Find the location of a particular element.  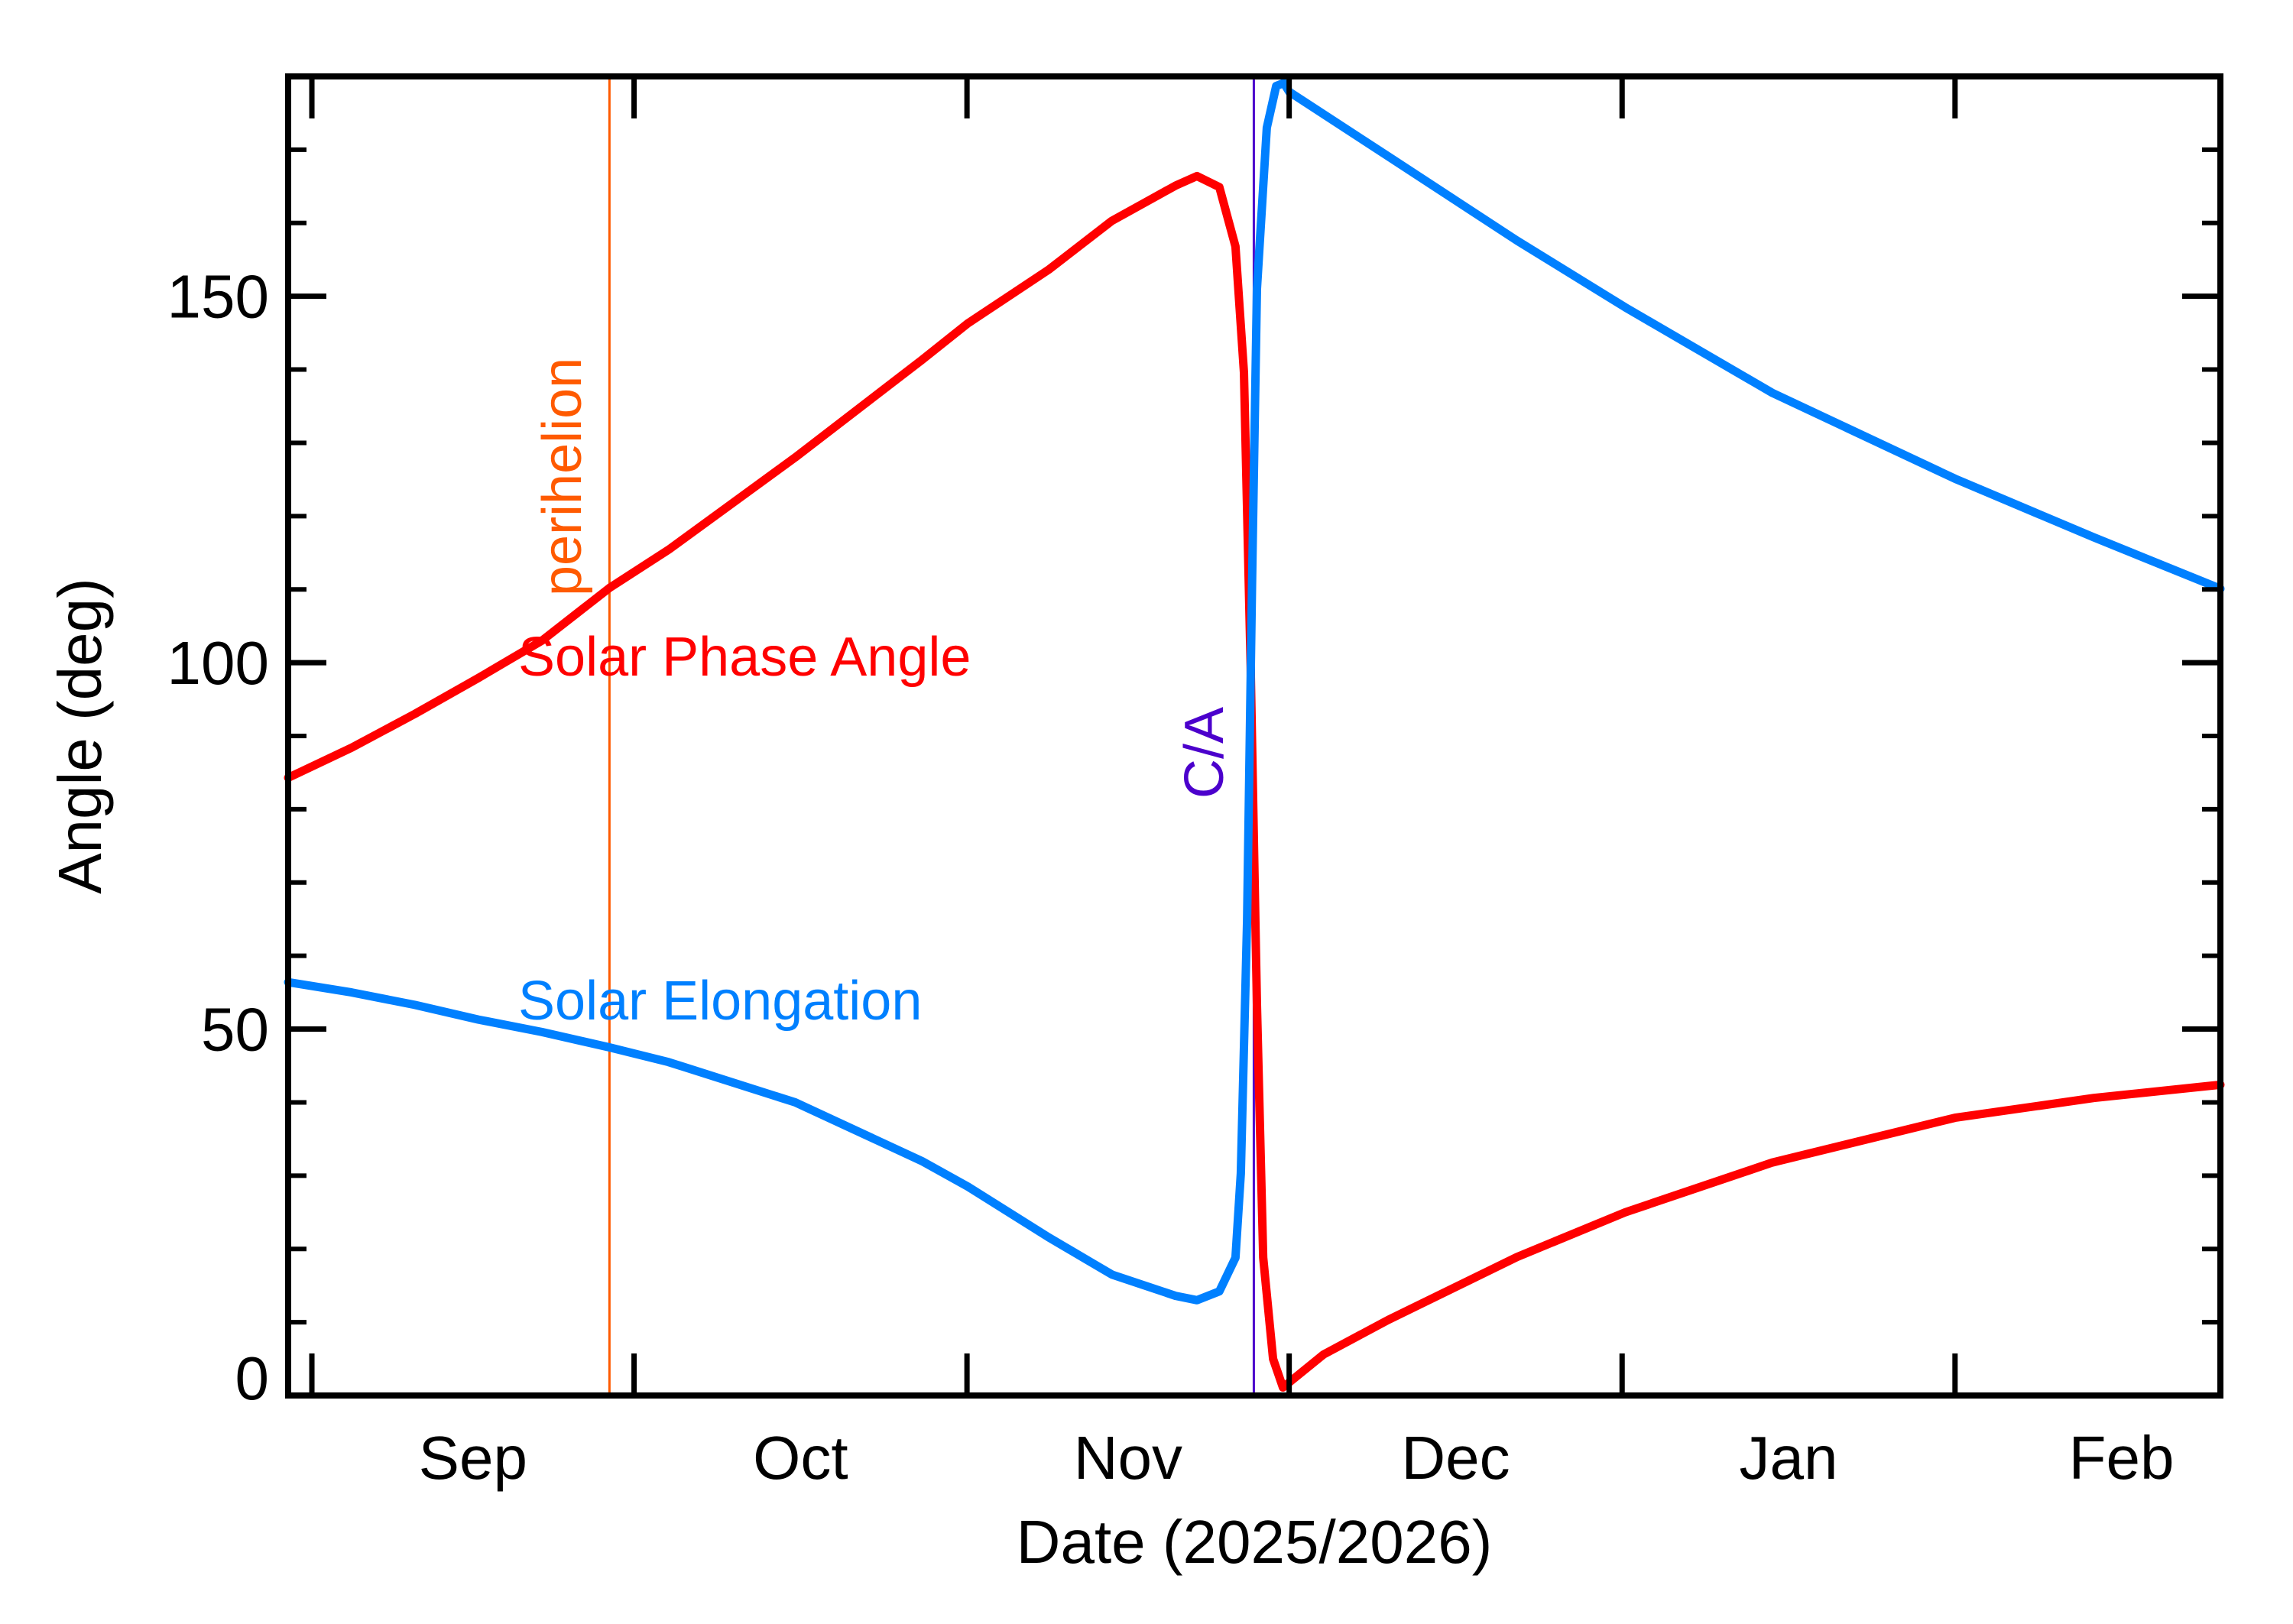

x-tick-label: Jan is located at coordinates (1789, 1458).